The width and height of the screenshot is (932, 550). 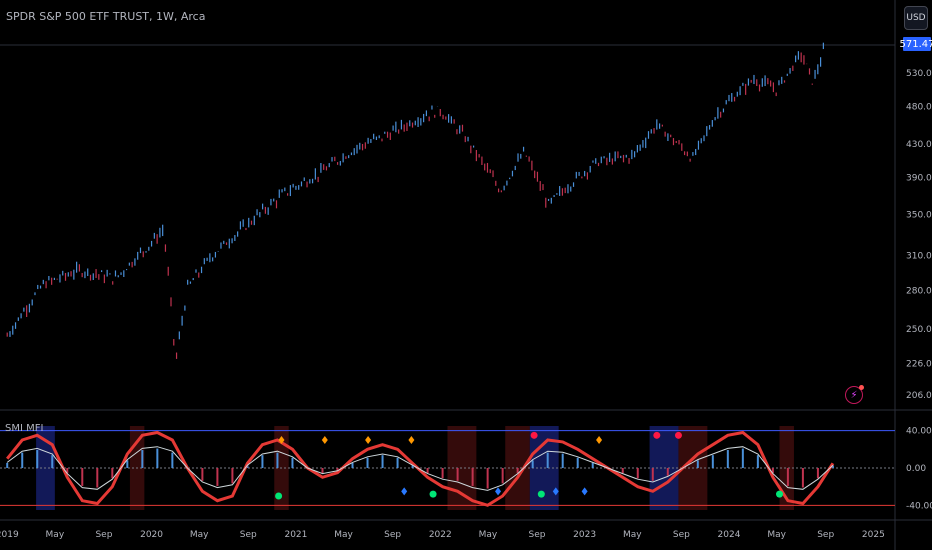 I want to click on time-tick-label: 2020, so click(x=151, y=535).